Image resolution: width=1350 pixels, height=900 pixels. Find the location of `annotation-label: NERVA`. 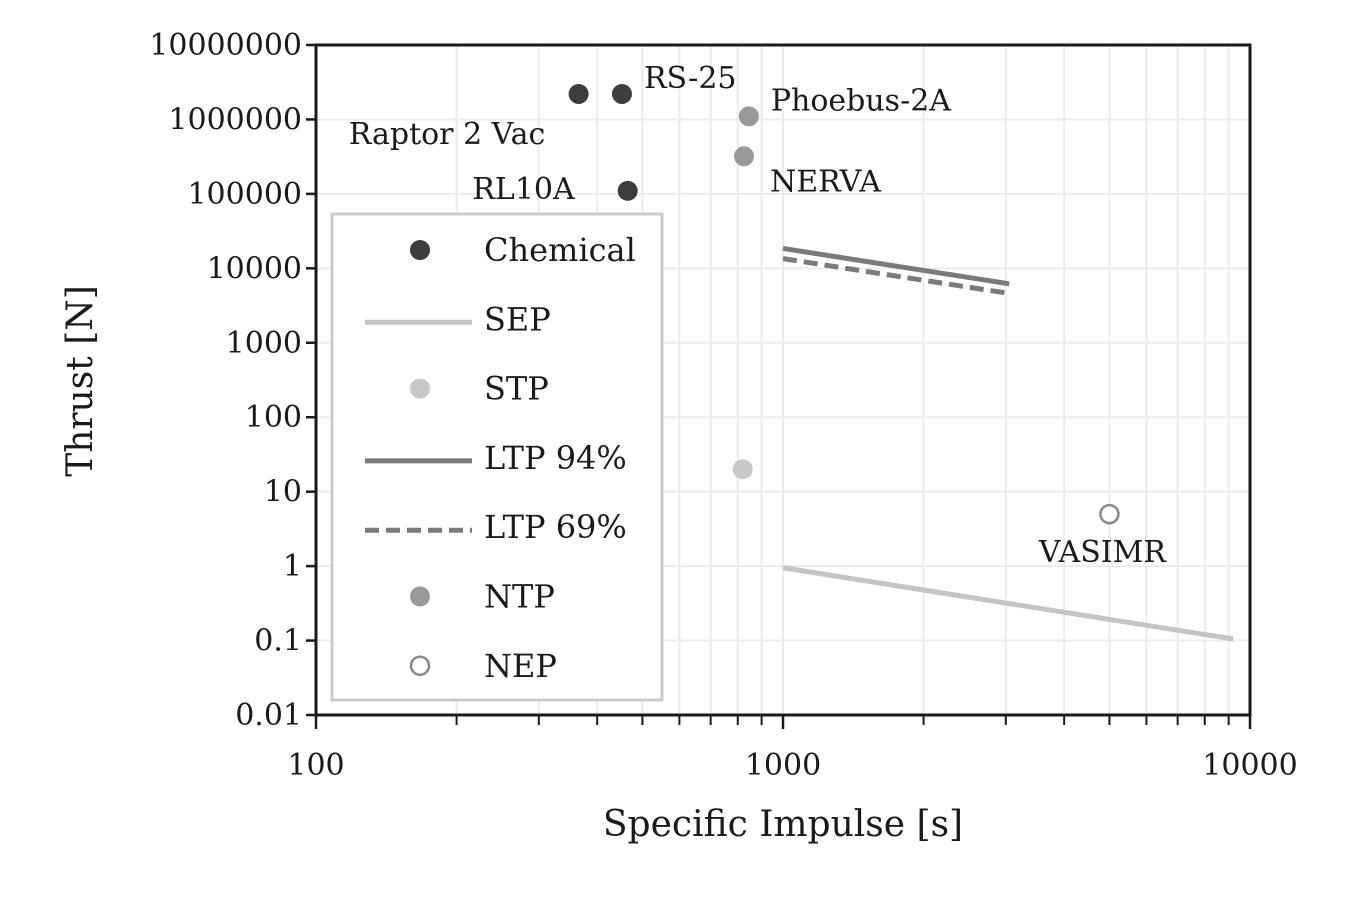

annotation-label: NERVA is located at coordinates (825, 181).